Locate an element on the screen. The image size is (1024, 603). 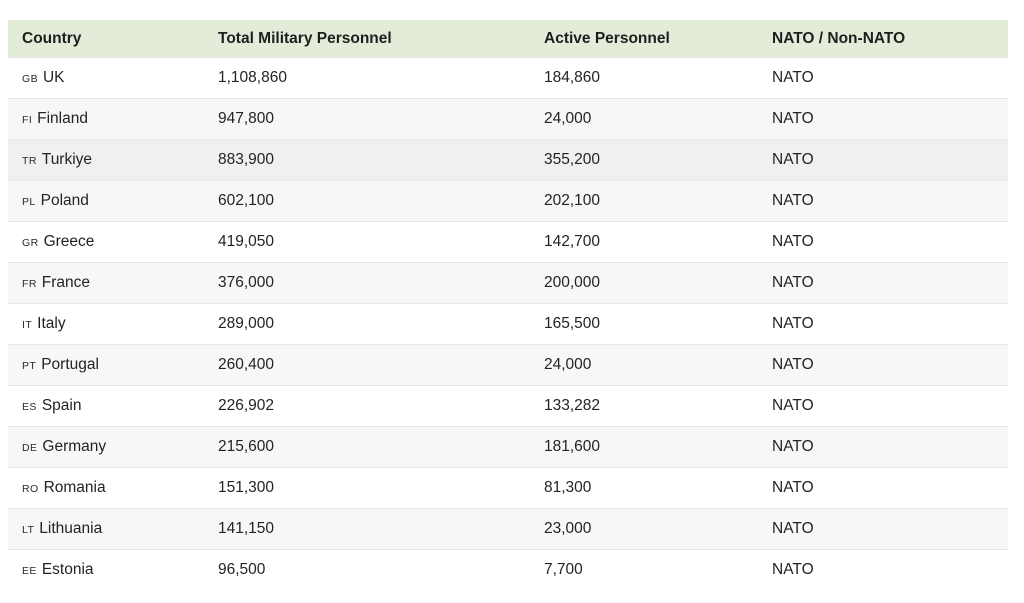
table-row: TR Turkiye 883,900 355,200 NATO is located at coordinates (508, 160).